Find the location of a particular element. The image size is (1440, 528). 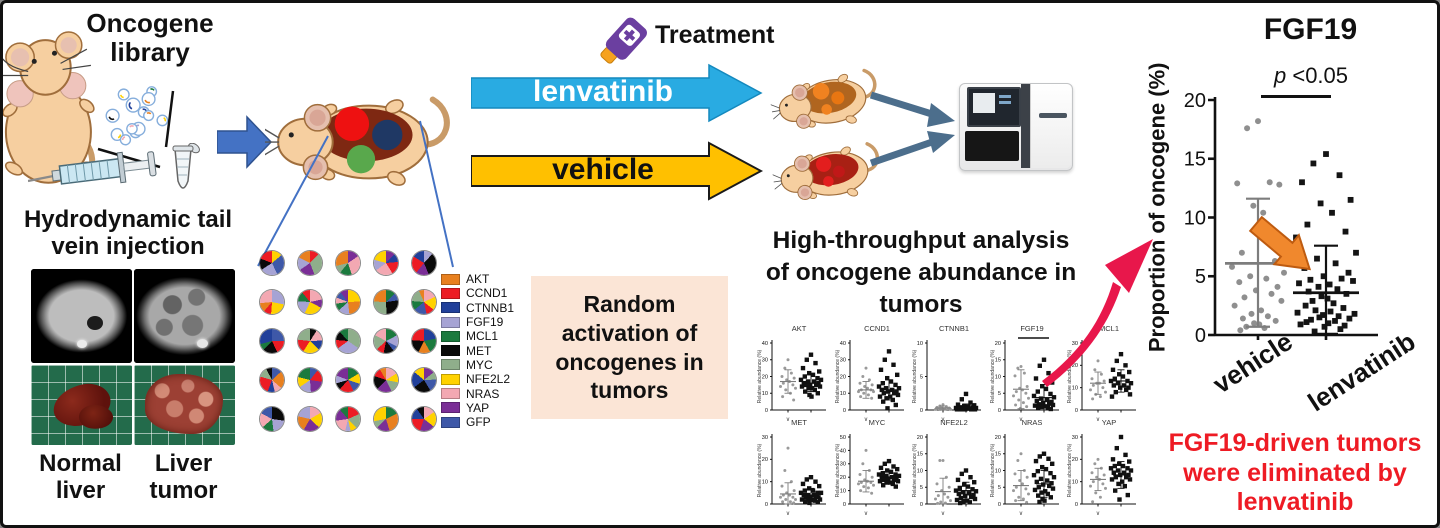

syringe-icon is located at coordinates (92, 168).